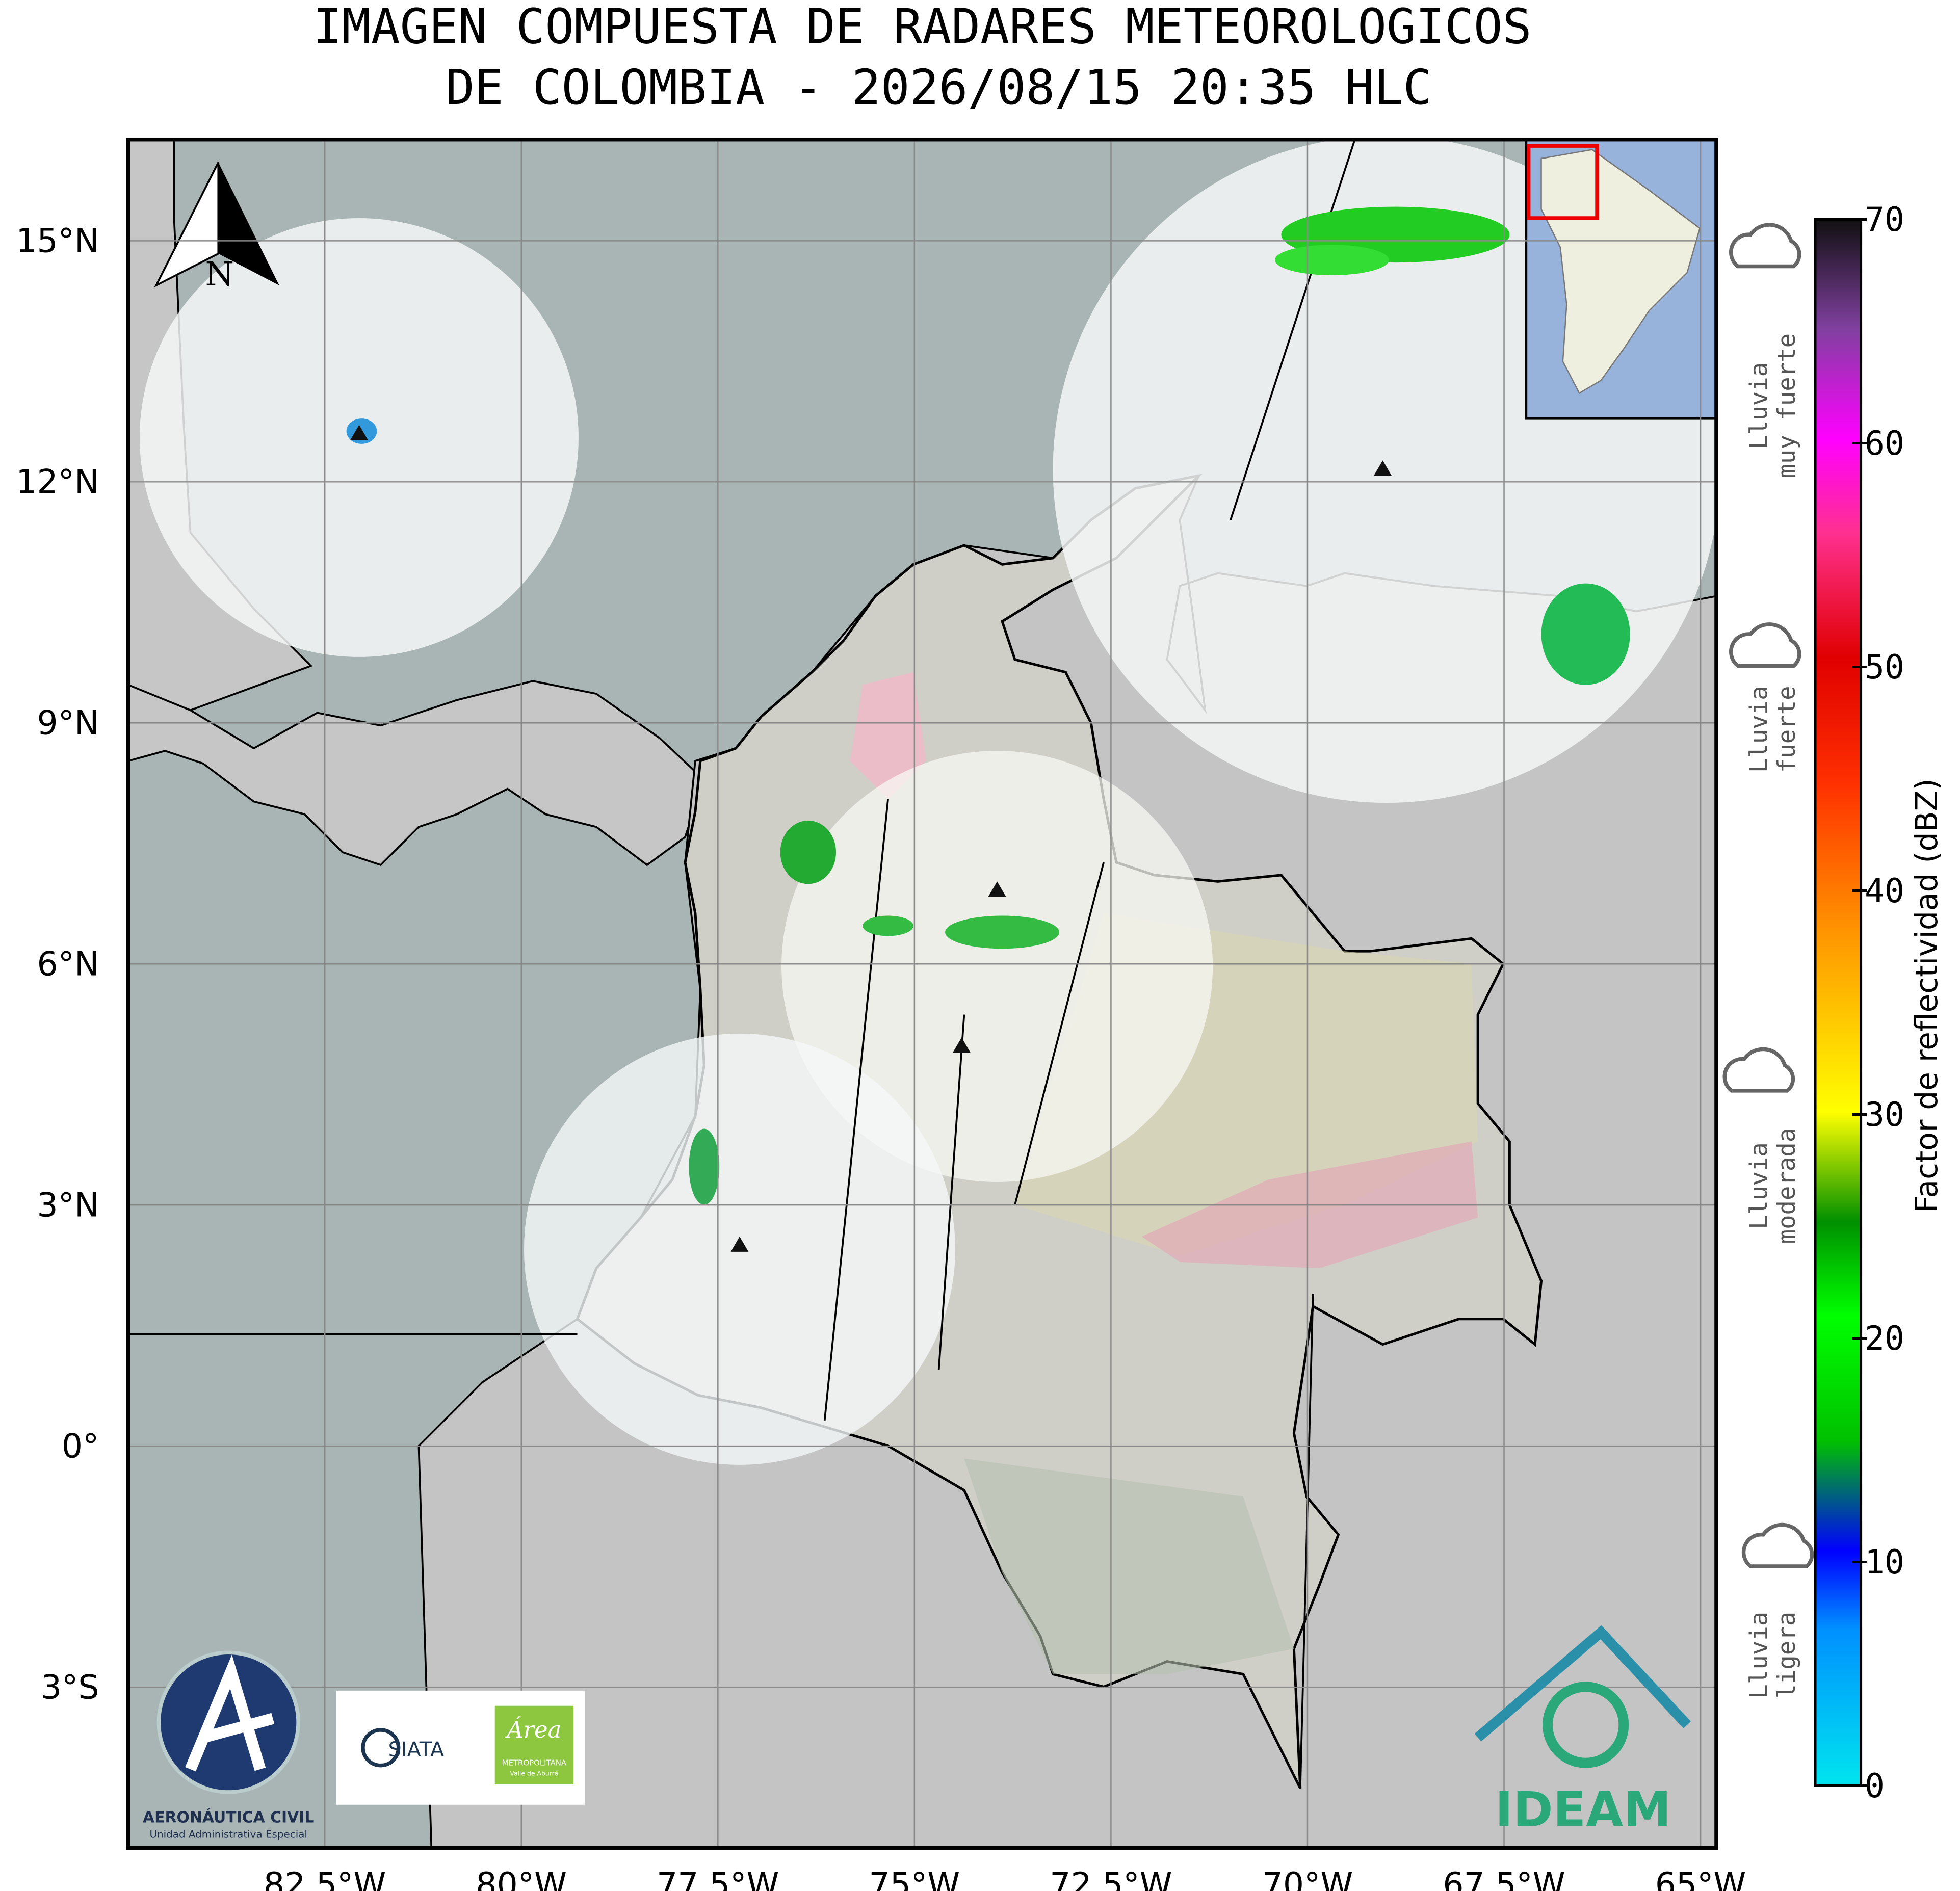 The height and width of the screenshot is (1891, 1960). What do you see at coordinates (534, 1773) in the screenshot?
I see `logo-text: Valle de Aburrá` at bounding box center [534, 1773].